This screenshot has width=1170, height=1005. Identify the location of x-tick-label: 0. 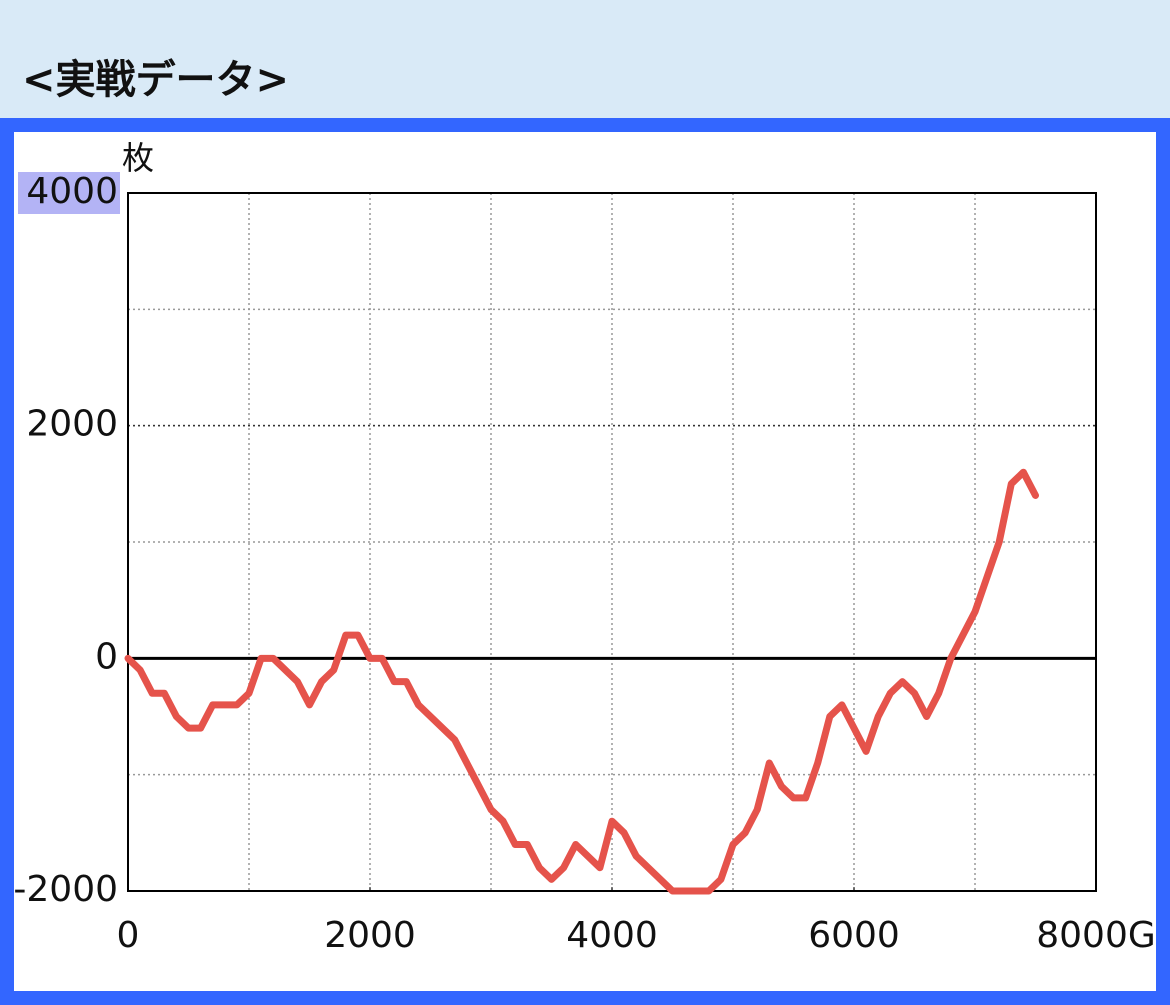
(128, 935).